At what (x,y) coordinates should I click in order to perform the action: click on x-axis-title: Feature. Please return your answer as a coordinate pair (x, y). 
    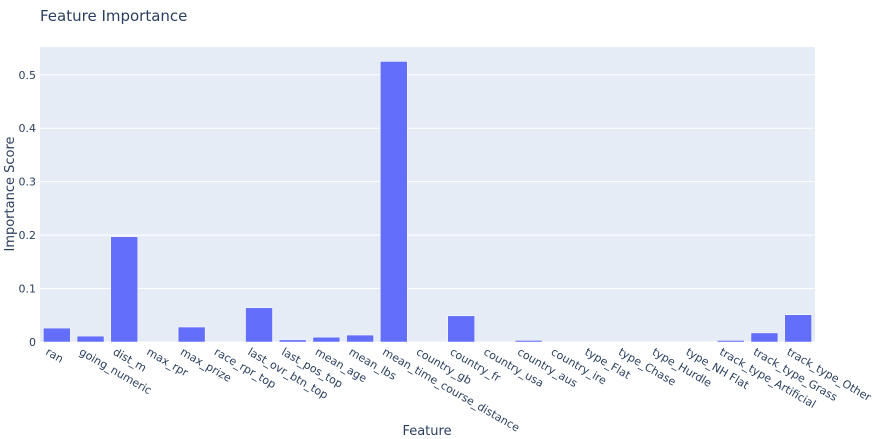
    Looking at the image, I should click on (426, 431).